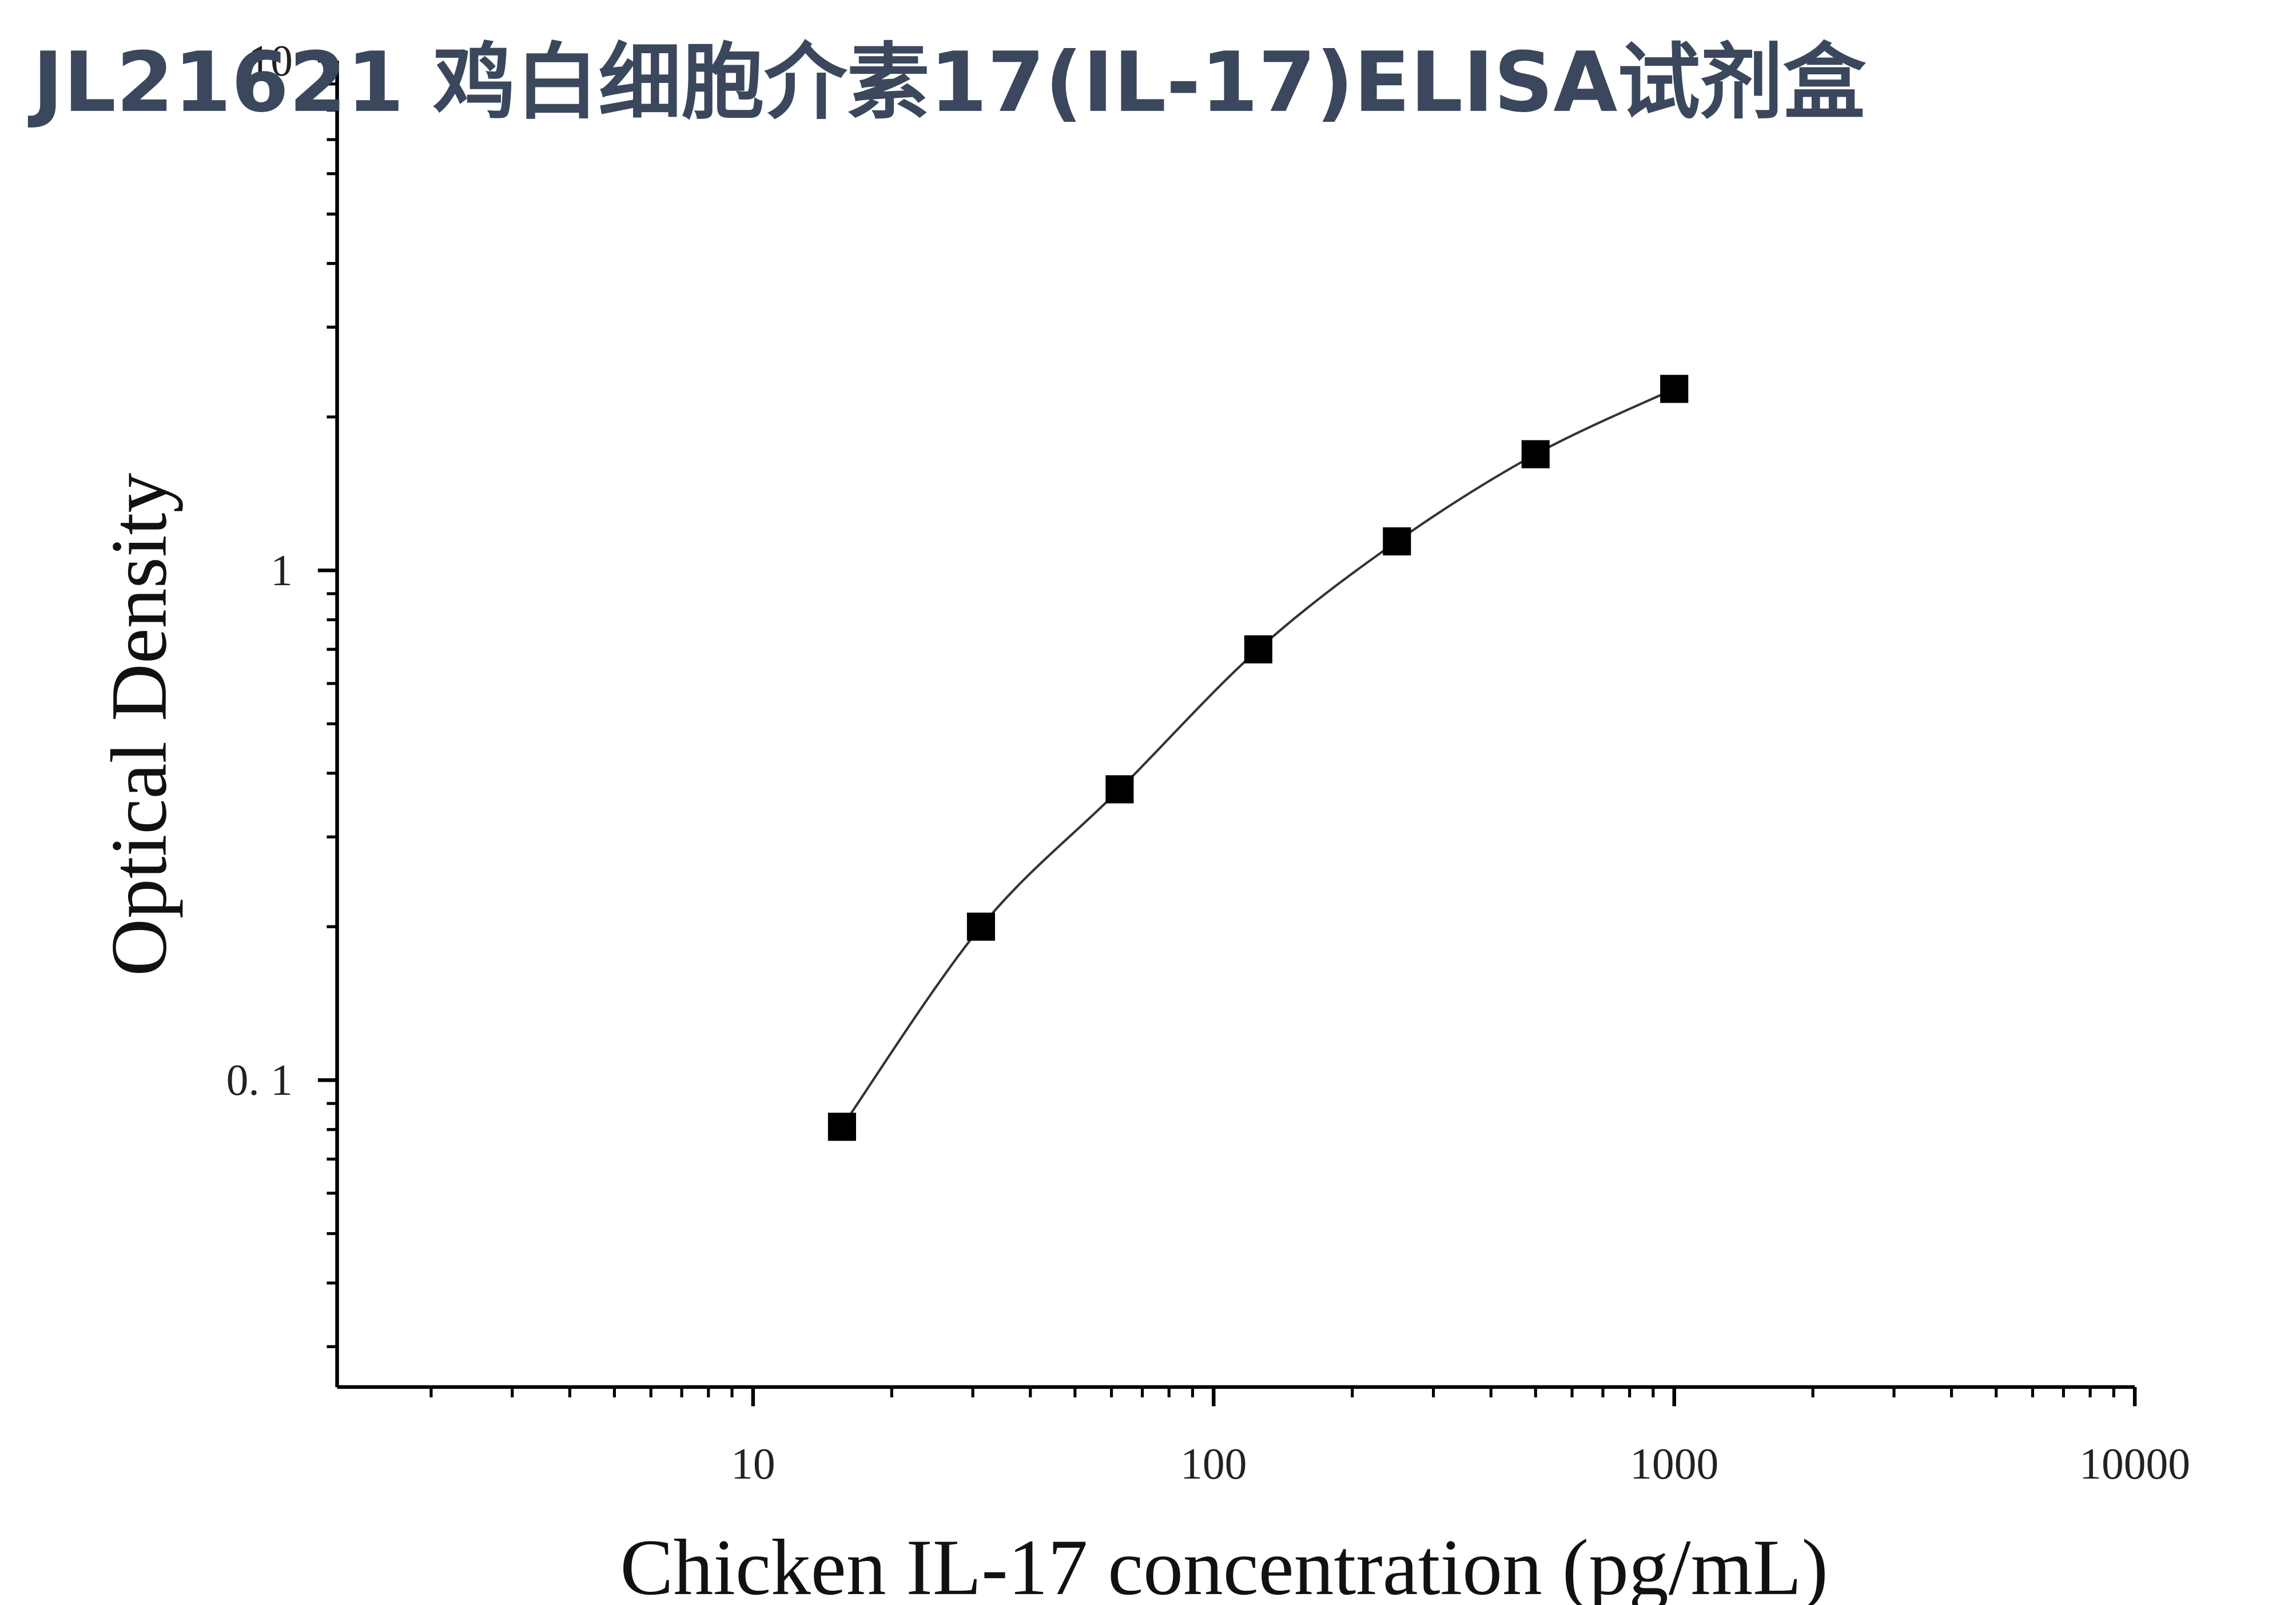 The image size is (2296, 1605). Describe the element at coordinates (259, 1080) in the screenshot. I see `y-tick-label: 0. 1` at that location.